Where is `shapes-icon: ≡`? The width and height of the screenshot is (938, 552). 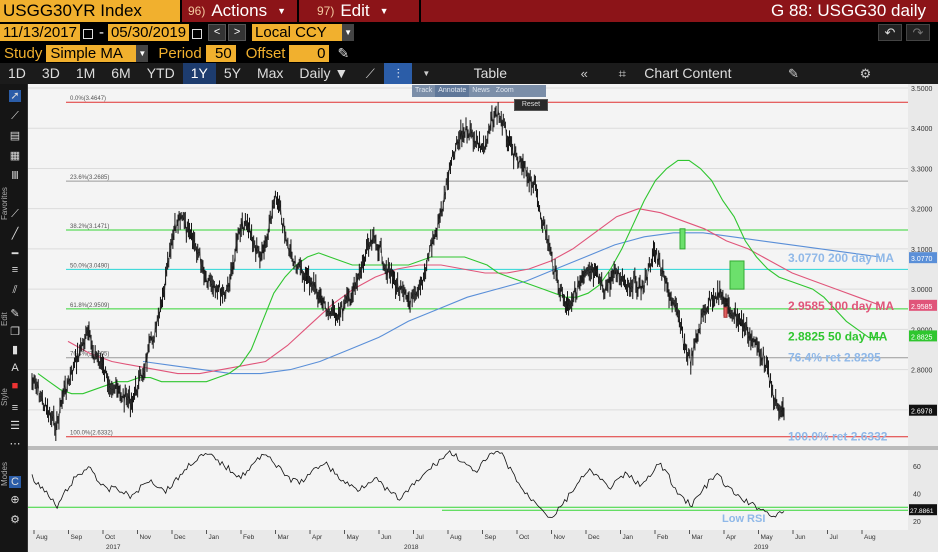 shapes-icon: ≡ is located at coordinates (15, 270).